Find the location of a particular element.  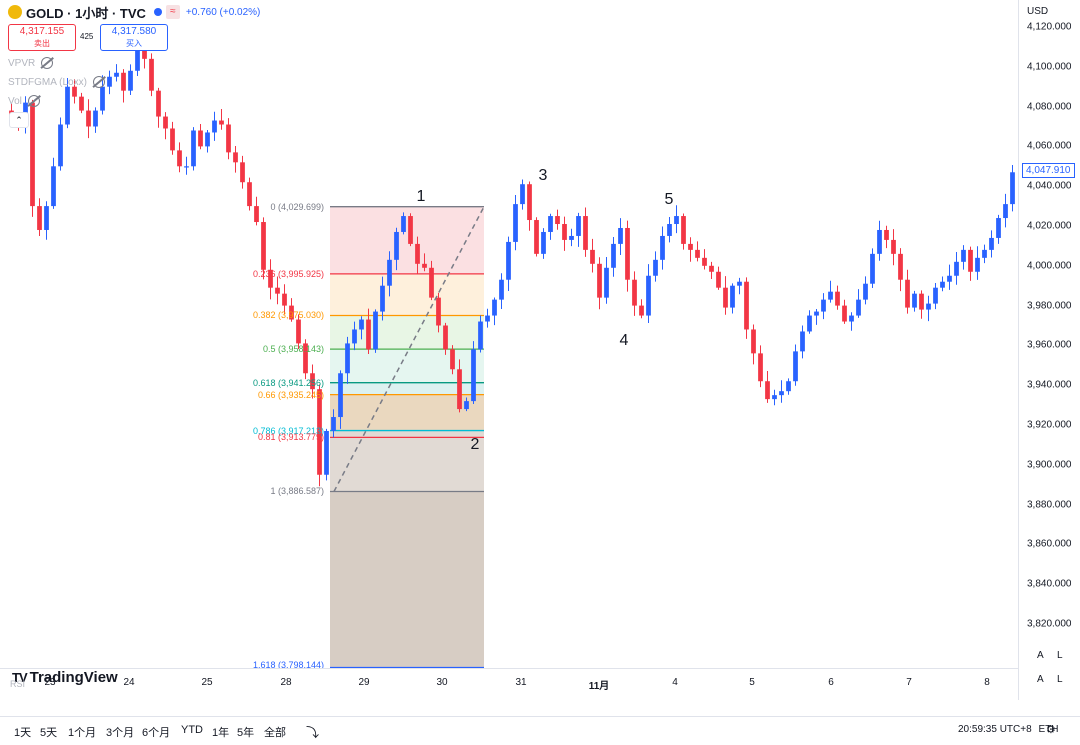

time-axis: 23 24 25 28 29 30 31 11月 4 5 6 7 8 is located at coordinates (509, 684).